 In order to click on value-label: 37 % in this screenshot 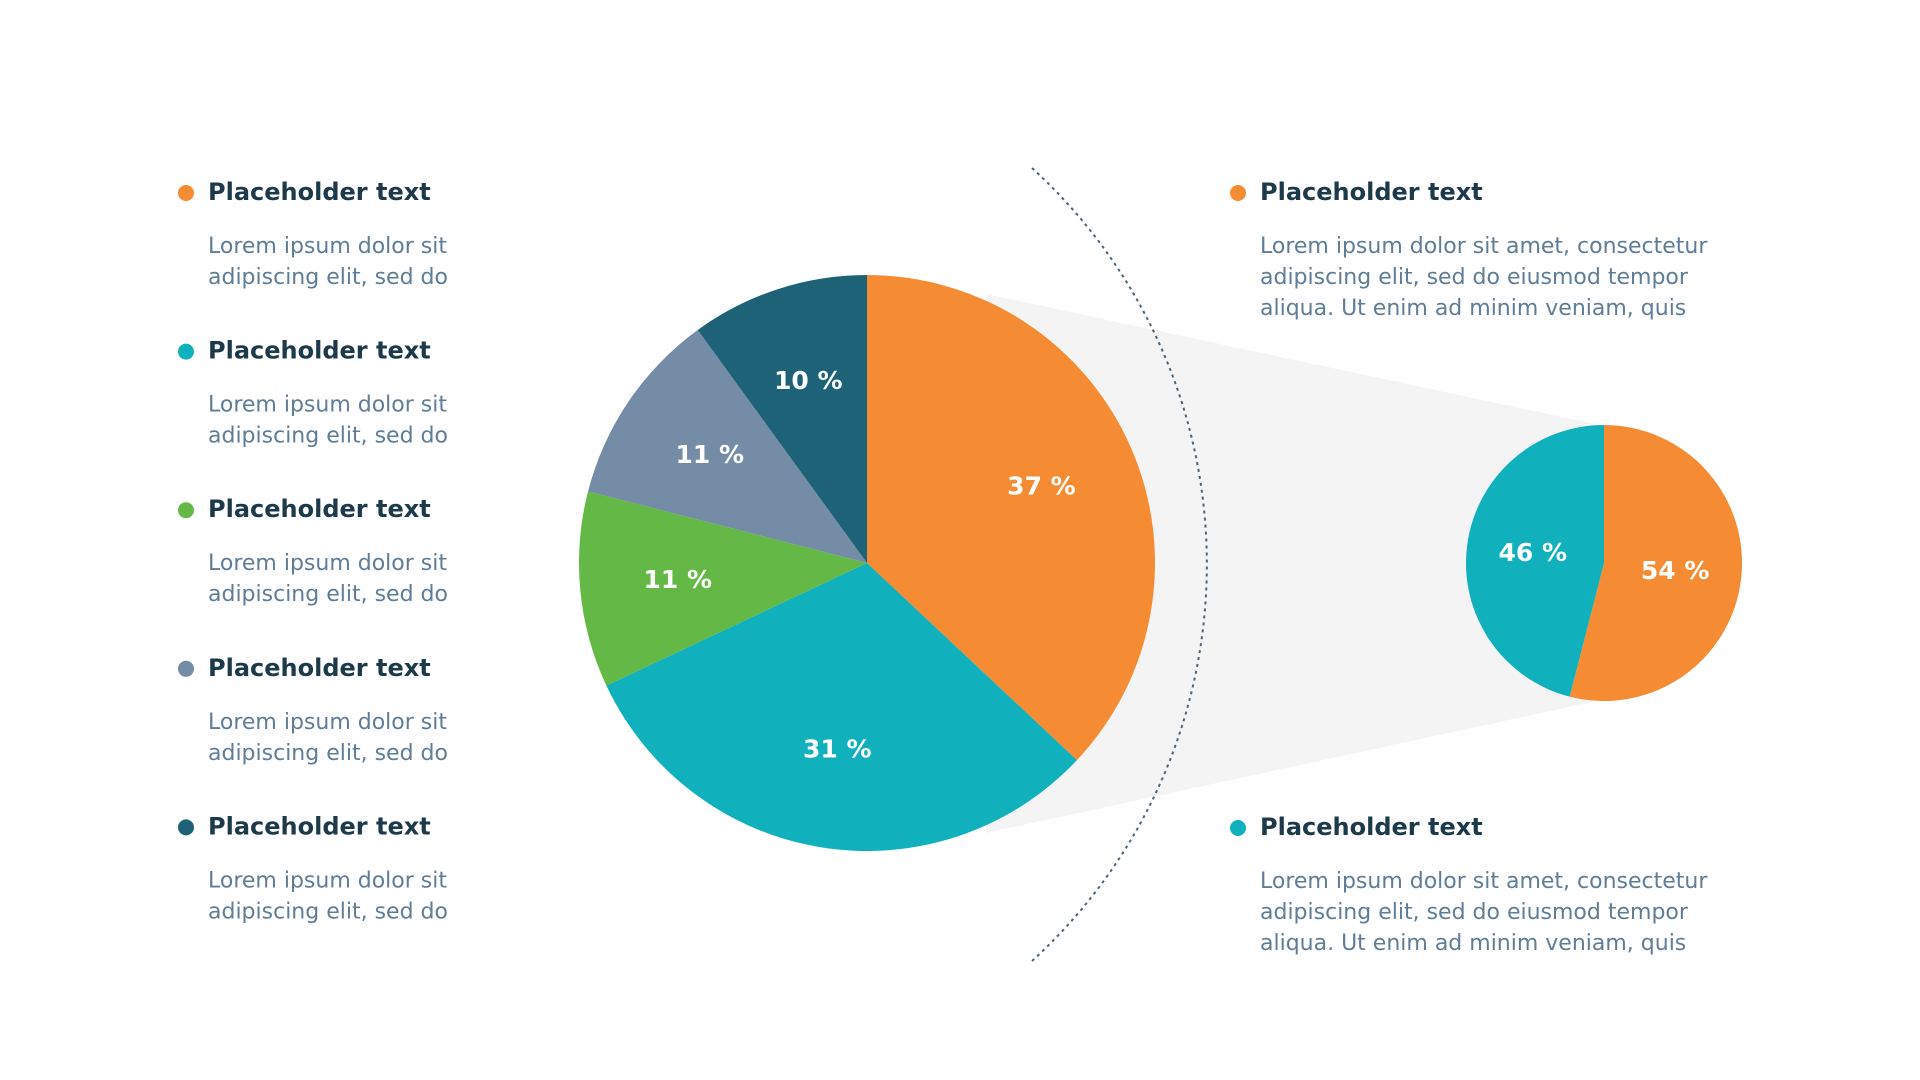, I will do `click(1041, 486)`.